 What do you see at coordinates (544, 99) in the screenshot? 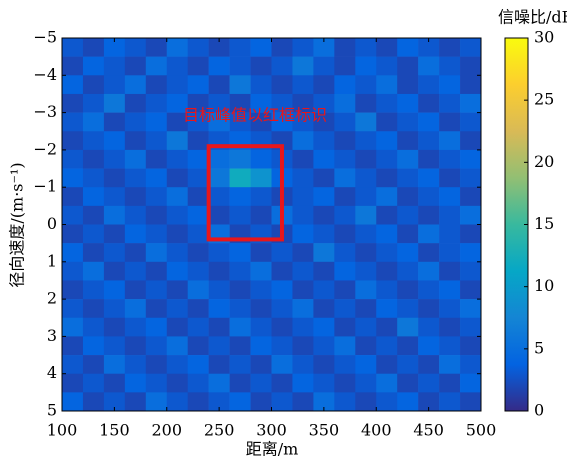
I see `colorbar-tick-label: 25` at bounding box center [544, 99].